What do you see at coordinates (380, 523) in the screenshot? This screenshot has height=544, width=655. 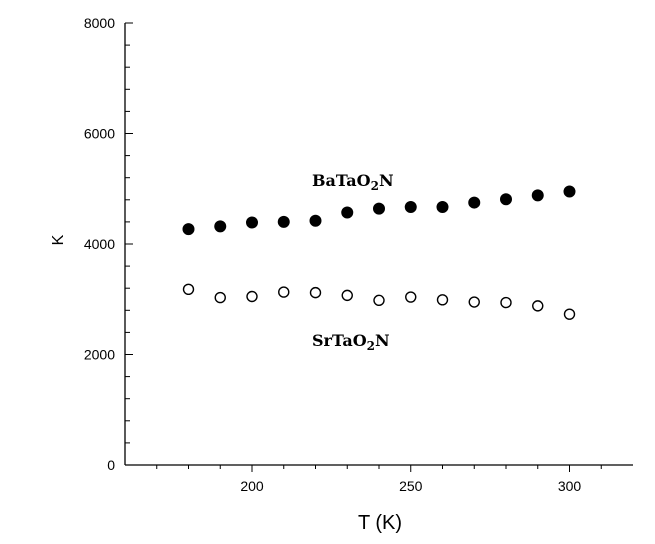 I see `x-axis-title: T (K)` at bounding box center [380, 523].